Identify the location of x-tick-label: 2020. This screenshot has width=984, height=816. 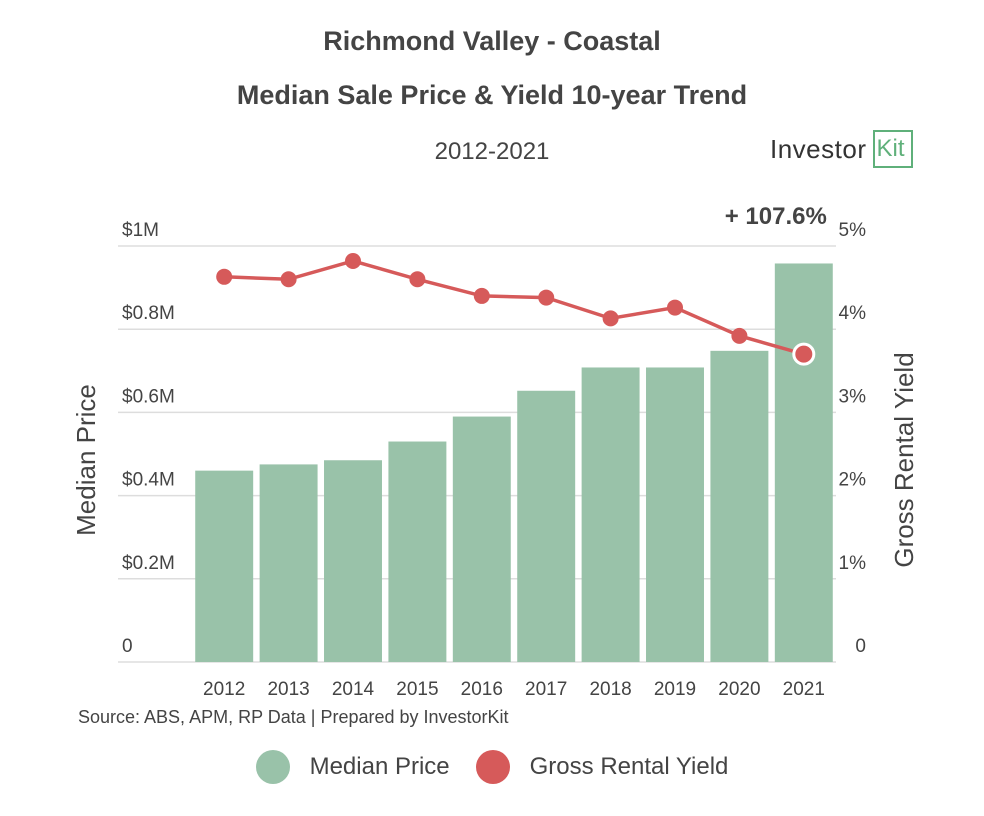
(739, 689).